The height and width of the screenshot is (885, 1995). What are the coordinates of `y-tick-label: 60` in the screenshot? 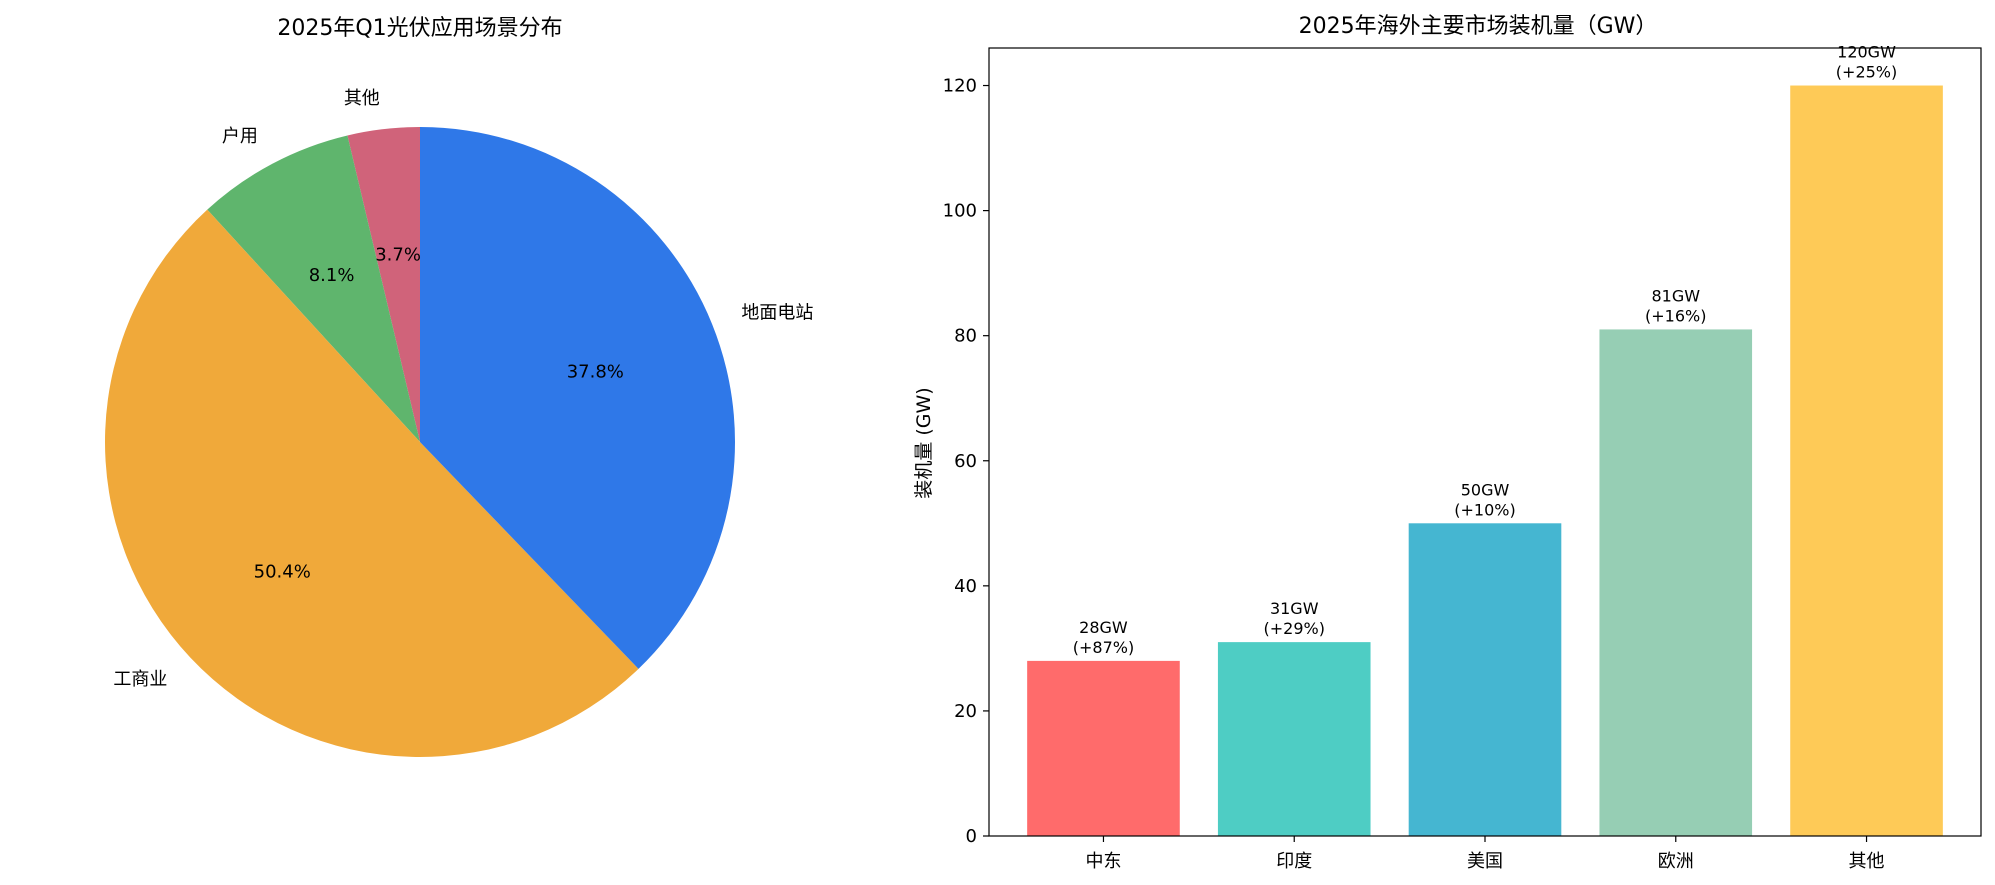 It's located at (965, 461).